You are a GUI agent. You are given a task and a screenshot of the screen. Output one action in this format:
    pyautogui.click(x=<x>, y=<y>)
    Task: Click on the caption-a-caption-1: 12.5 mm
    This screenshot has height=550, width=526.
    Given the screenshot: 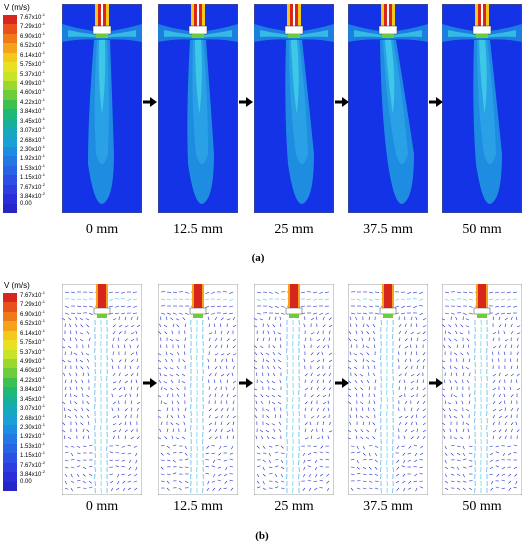 What is the action you would take?
    pyautogui.click(x=198, y=229)
    